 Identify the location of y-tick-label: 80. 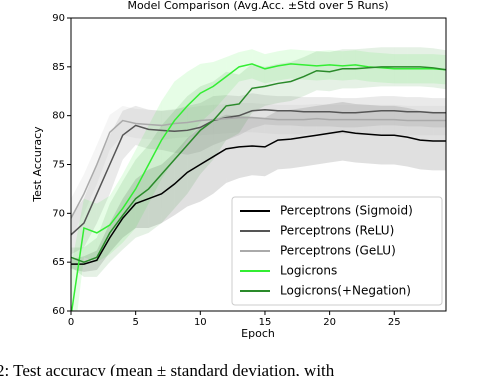
(58, 116).